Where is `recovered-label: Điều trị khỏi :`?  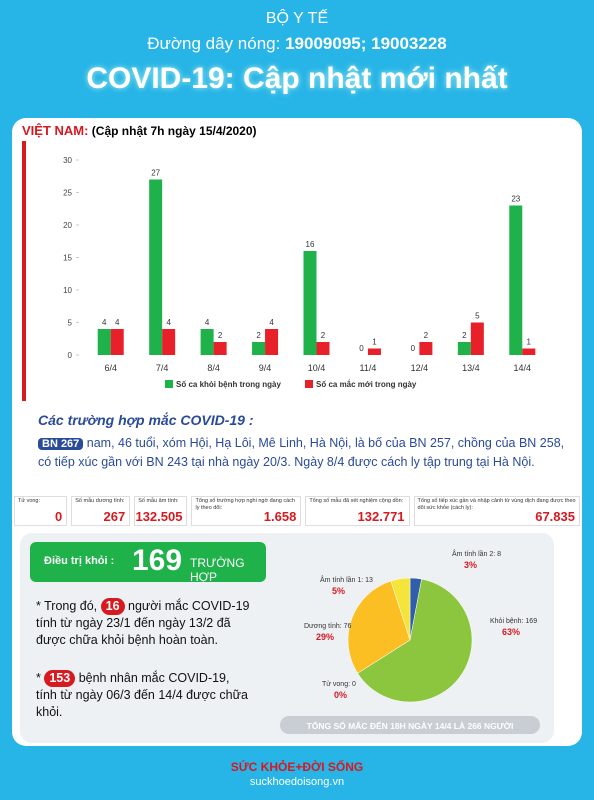 recovered-label: Điều trị khỏi : is located at coordinates (79, 561).